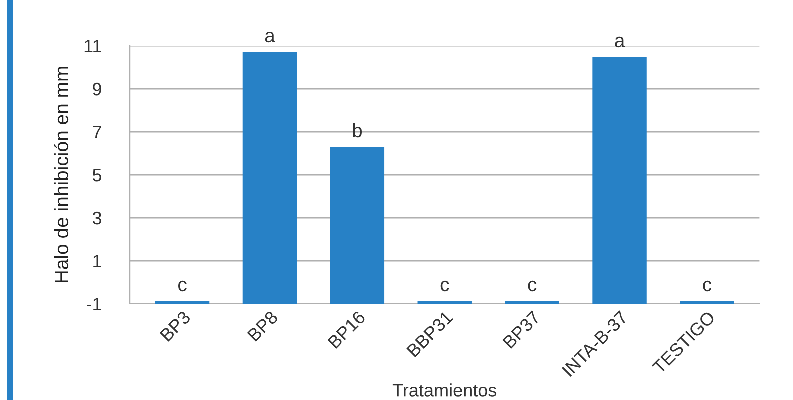 The height and width of the screenshot is (400, 793). I want to click on annotation: b, so click(357, 130).